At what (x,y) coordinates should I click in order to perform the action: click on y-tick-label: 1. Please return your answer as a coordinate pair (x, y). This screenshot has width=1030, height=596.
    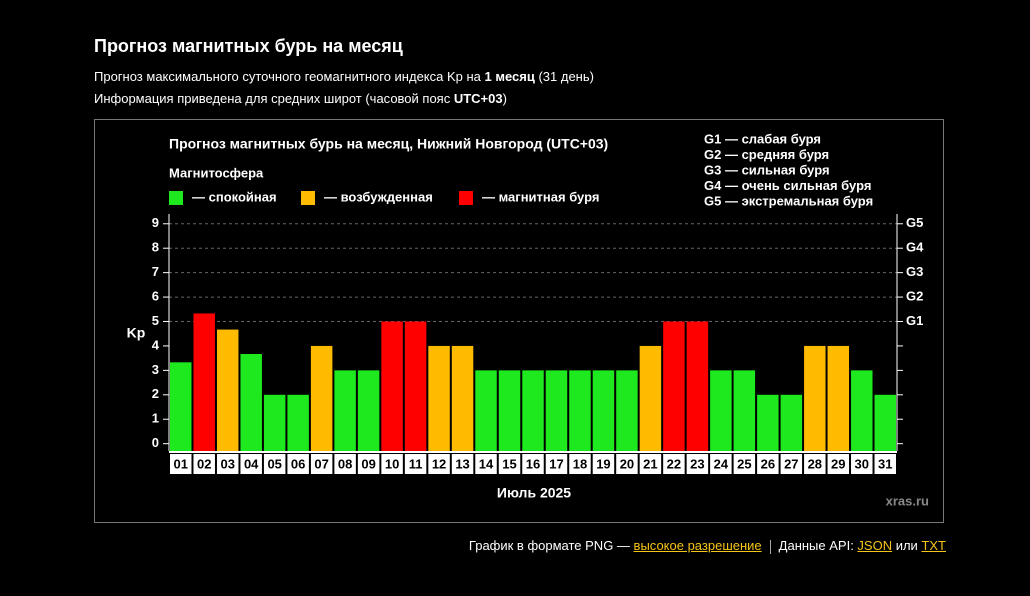
    Looking at the image, I should click on (155, 418).